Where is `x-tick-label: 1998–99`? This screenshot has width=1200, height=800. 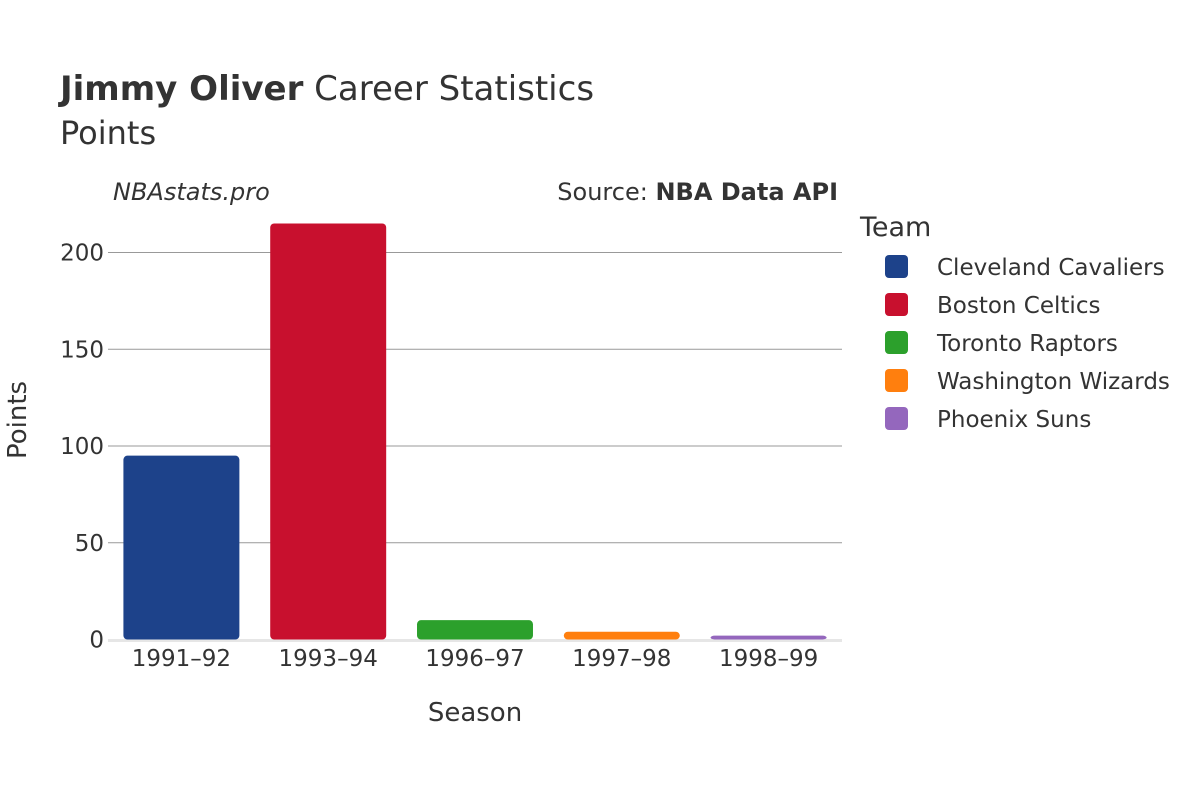
x-tick-label: 1998–99 is located at coordinates (768, 659).